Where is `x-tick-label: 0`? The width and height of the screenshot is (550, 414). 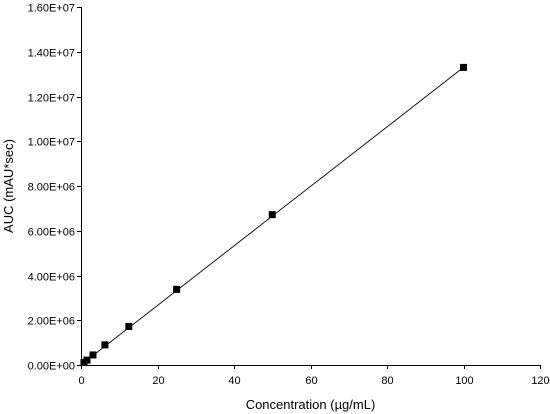 x-tick-label: 0 is located at coordinates (81, 381).